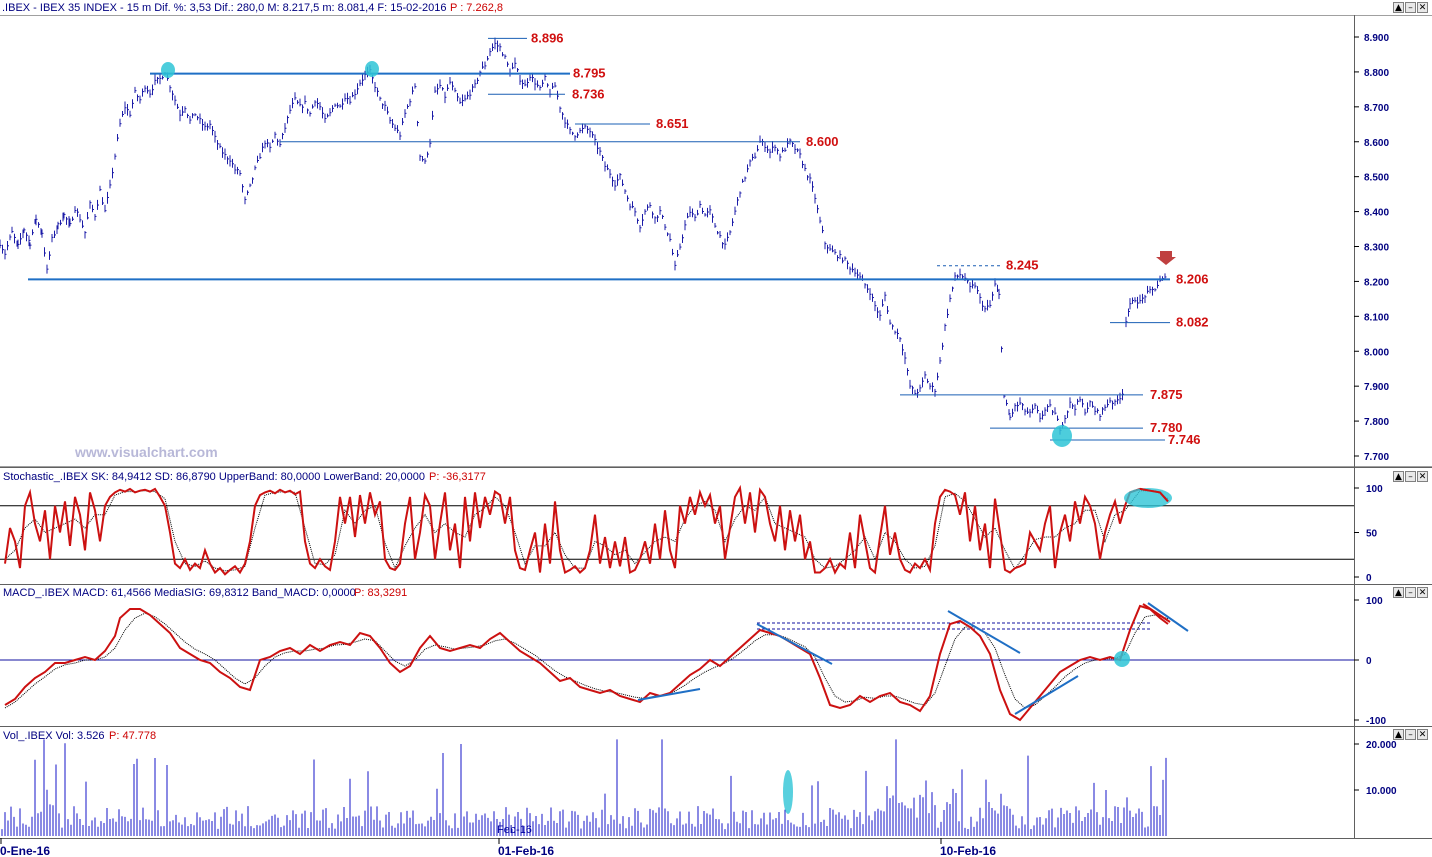 The height and width of the screenshot is (857, 1432). What do you see at coordinates (132, 736) in the screenshot?
I see `vol-pane-header-p: P: 47.778` at bounding box center [132, 736].